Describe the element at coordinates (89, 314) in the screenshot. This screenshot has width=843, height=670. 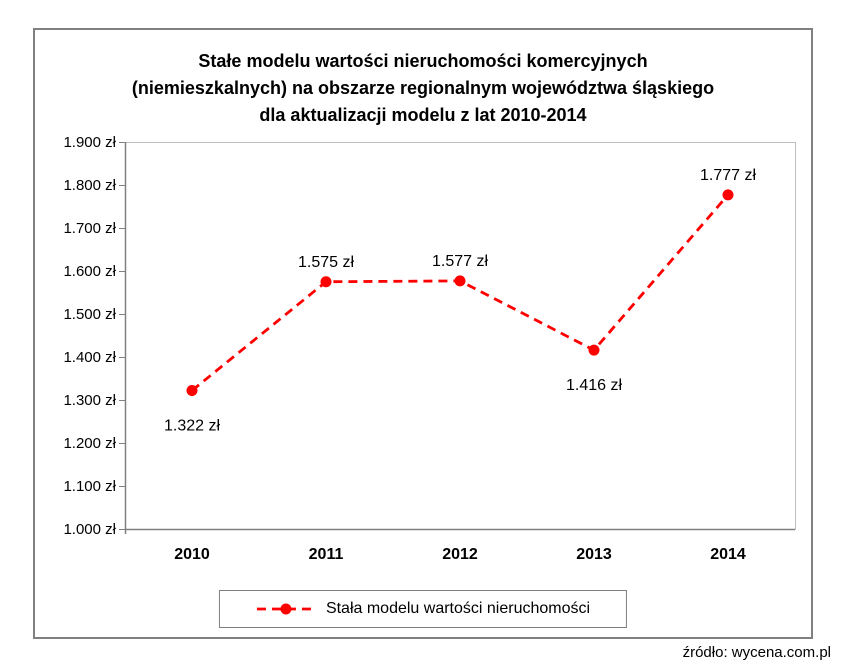
I see `y-axis-tick-label: 1.500 zł` at that location.